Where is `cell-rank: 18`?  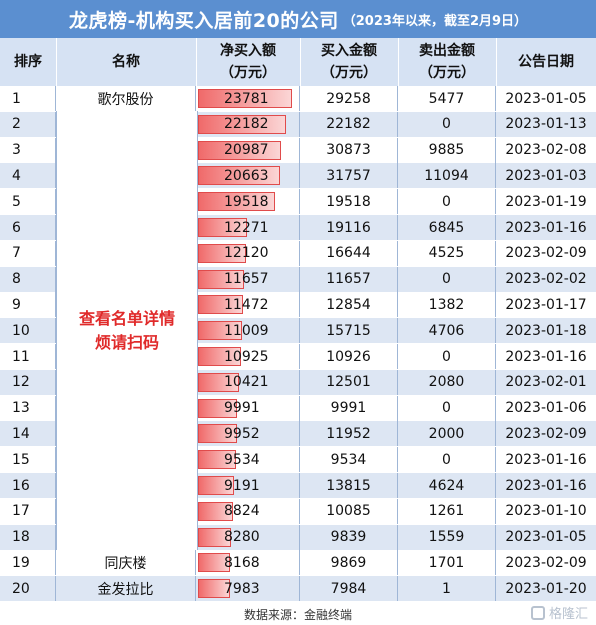
cell-rank: 18 is located at coordinates (28, 537).